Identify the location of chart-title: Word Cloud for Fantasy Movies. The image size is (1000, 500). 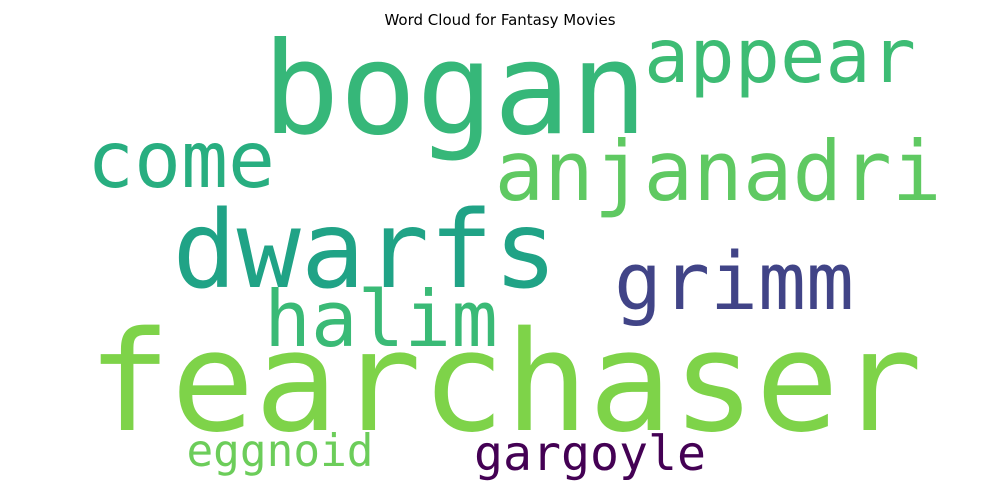
(500, 20).